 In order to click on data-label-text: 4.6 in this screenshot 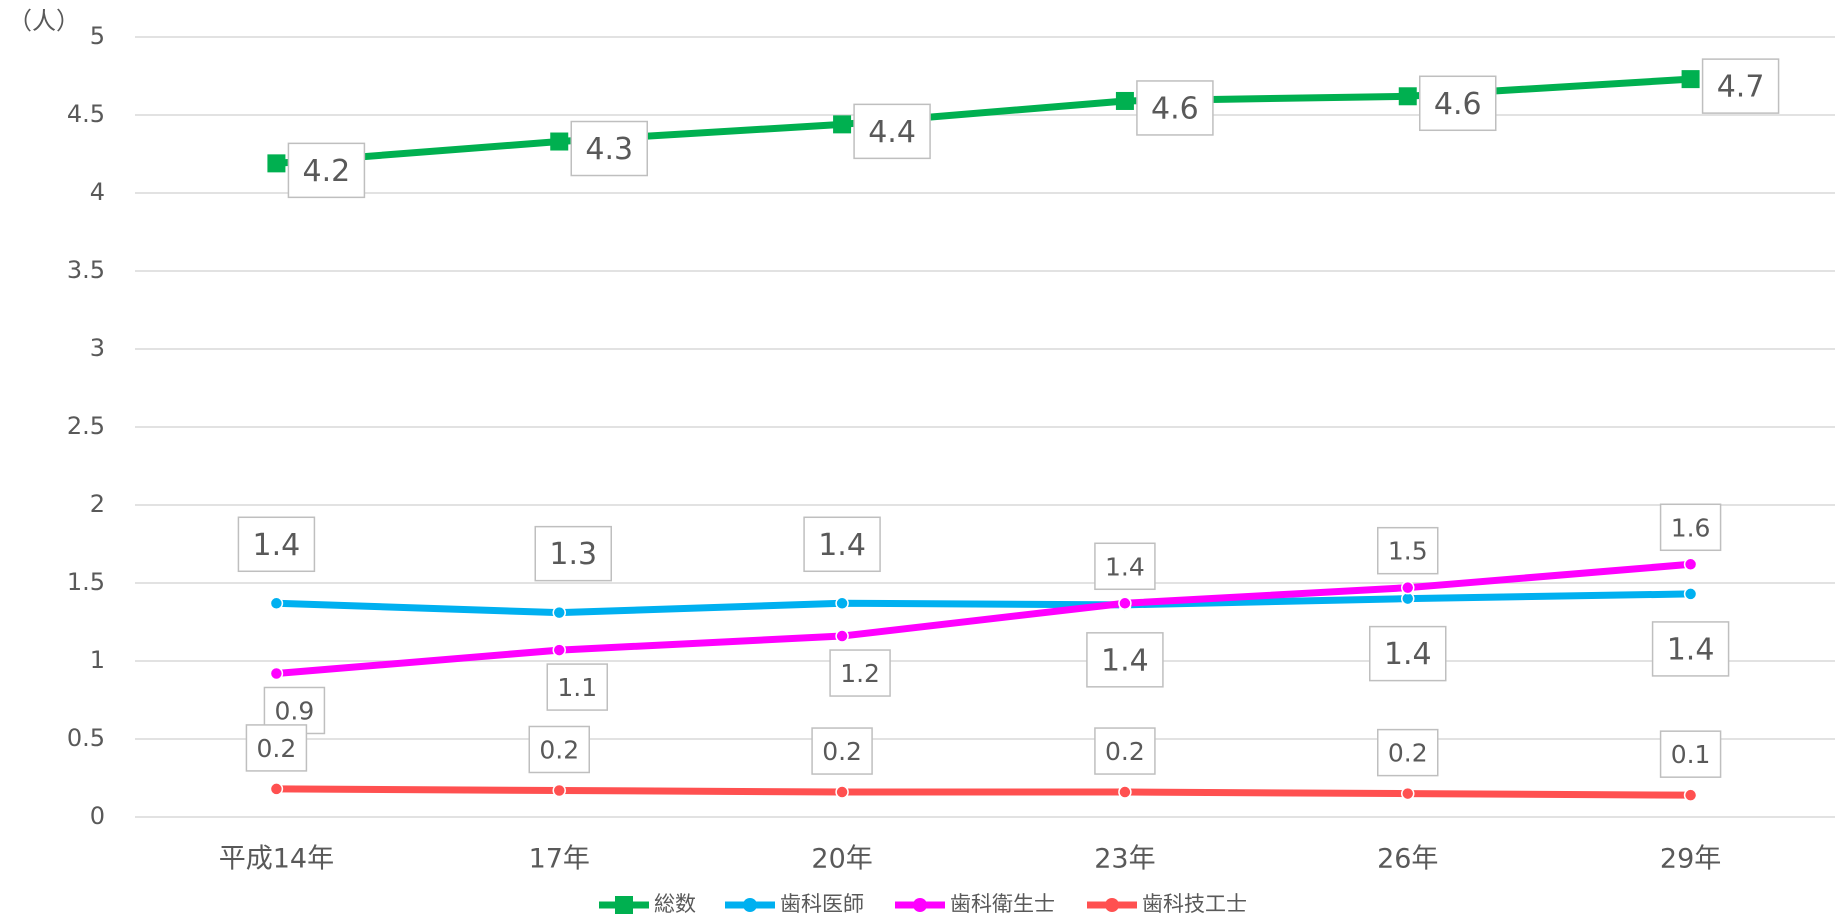, I will do `click(1458, 104)`.